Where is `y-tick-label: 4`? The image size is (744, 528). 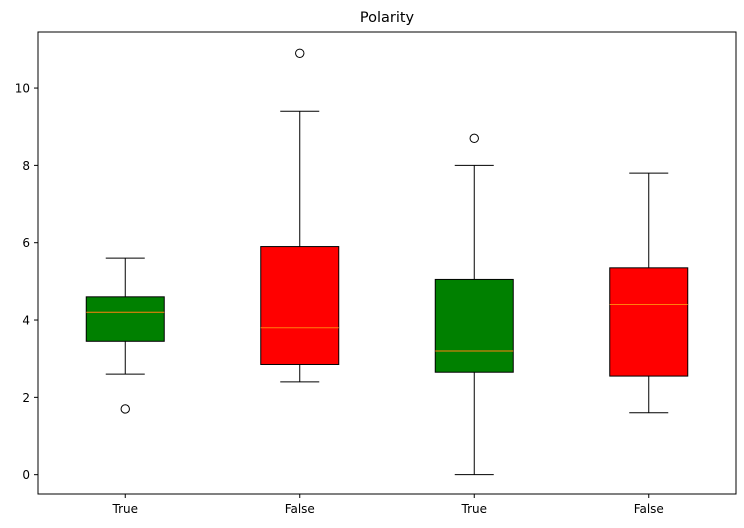 y-tick-label: 4 is located at coordinates (26, 321).